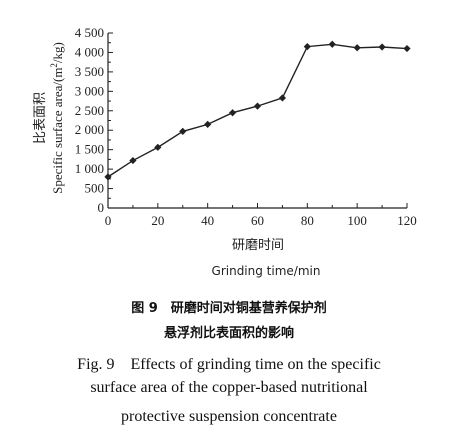  What do you see at coordinates (157, 220) in the screenshot?
I see `x-tick-label: 20` at bounding box center [157, 220].